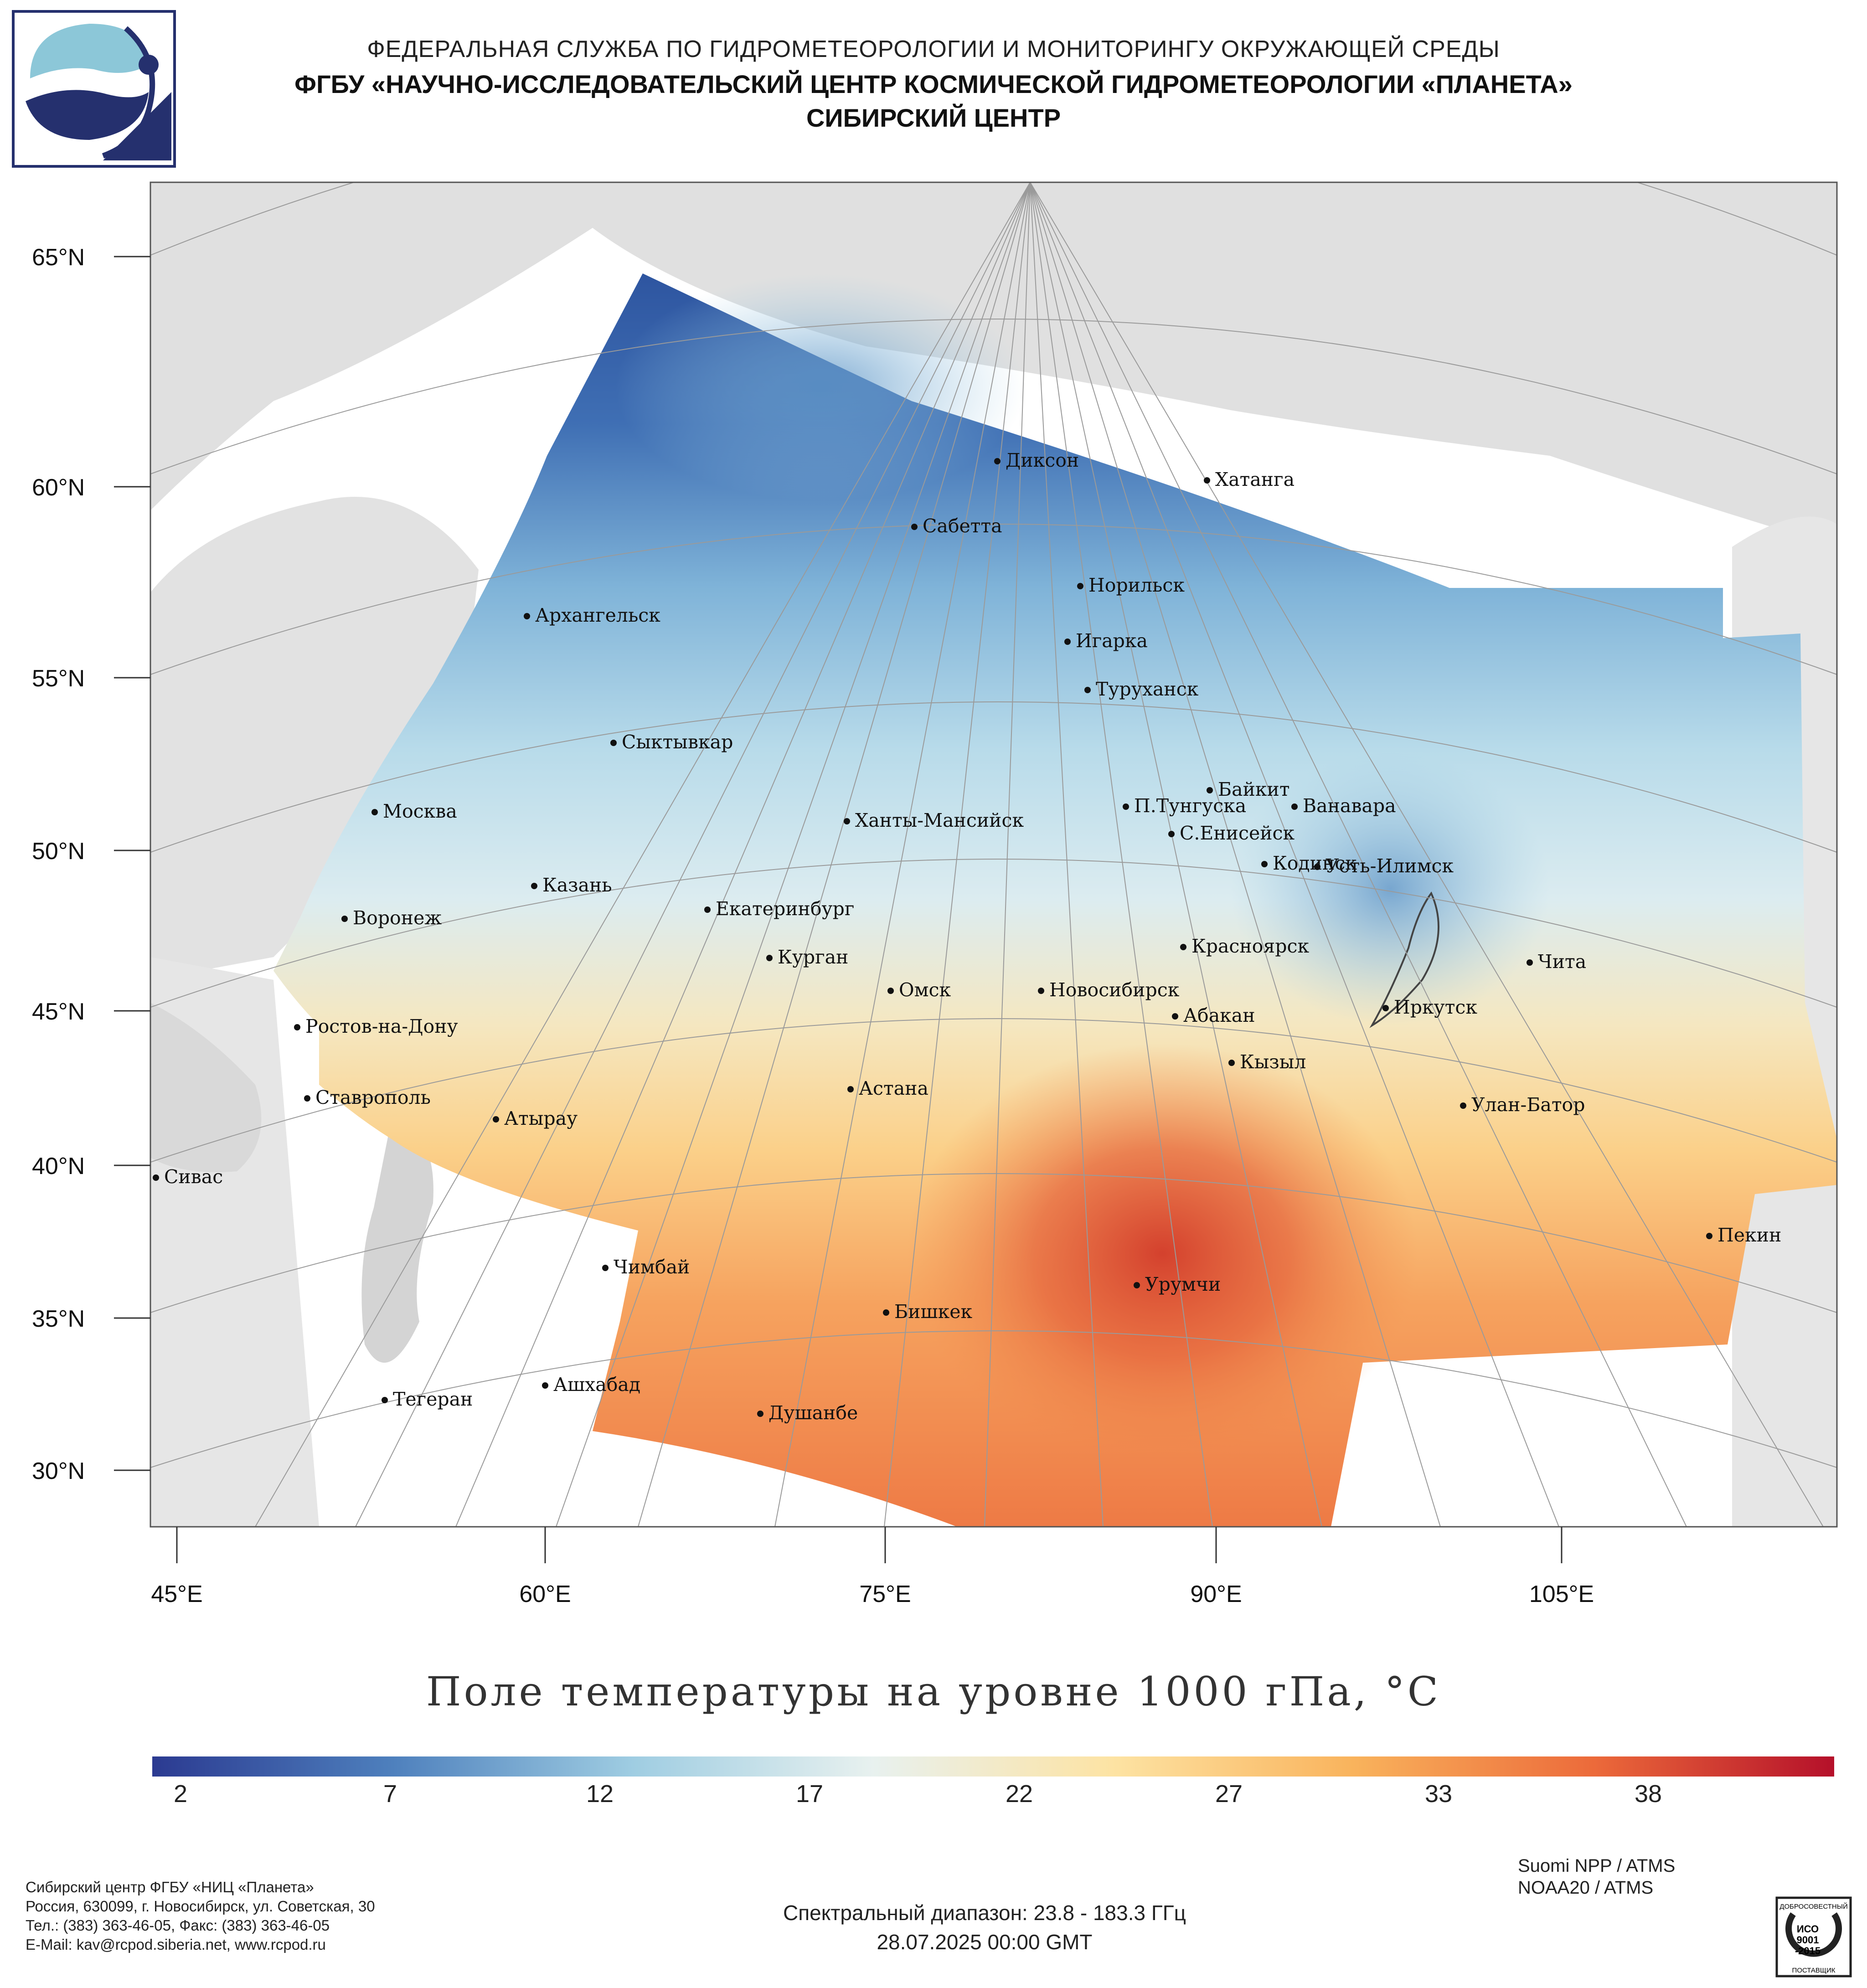 The height and width of the screenshot is (1988, 1867). I want to click on hot-spot, so click(1162, 1254).